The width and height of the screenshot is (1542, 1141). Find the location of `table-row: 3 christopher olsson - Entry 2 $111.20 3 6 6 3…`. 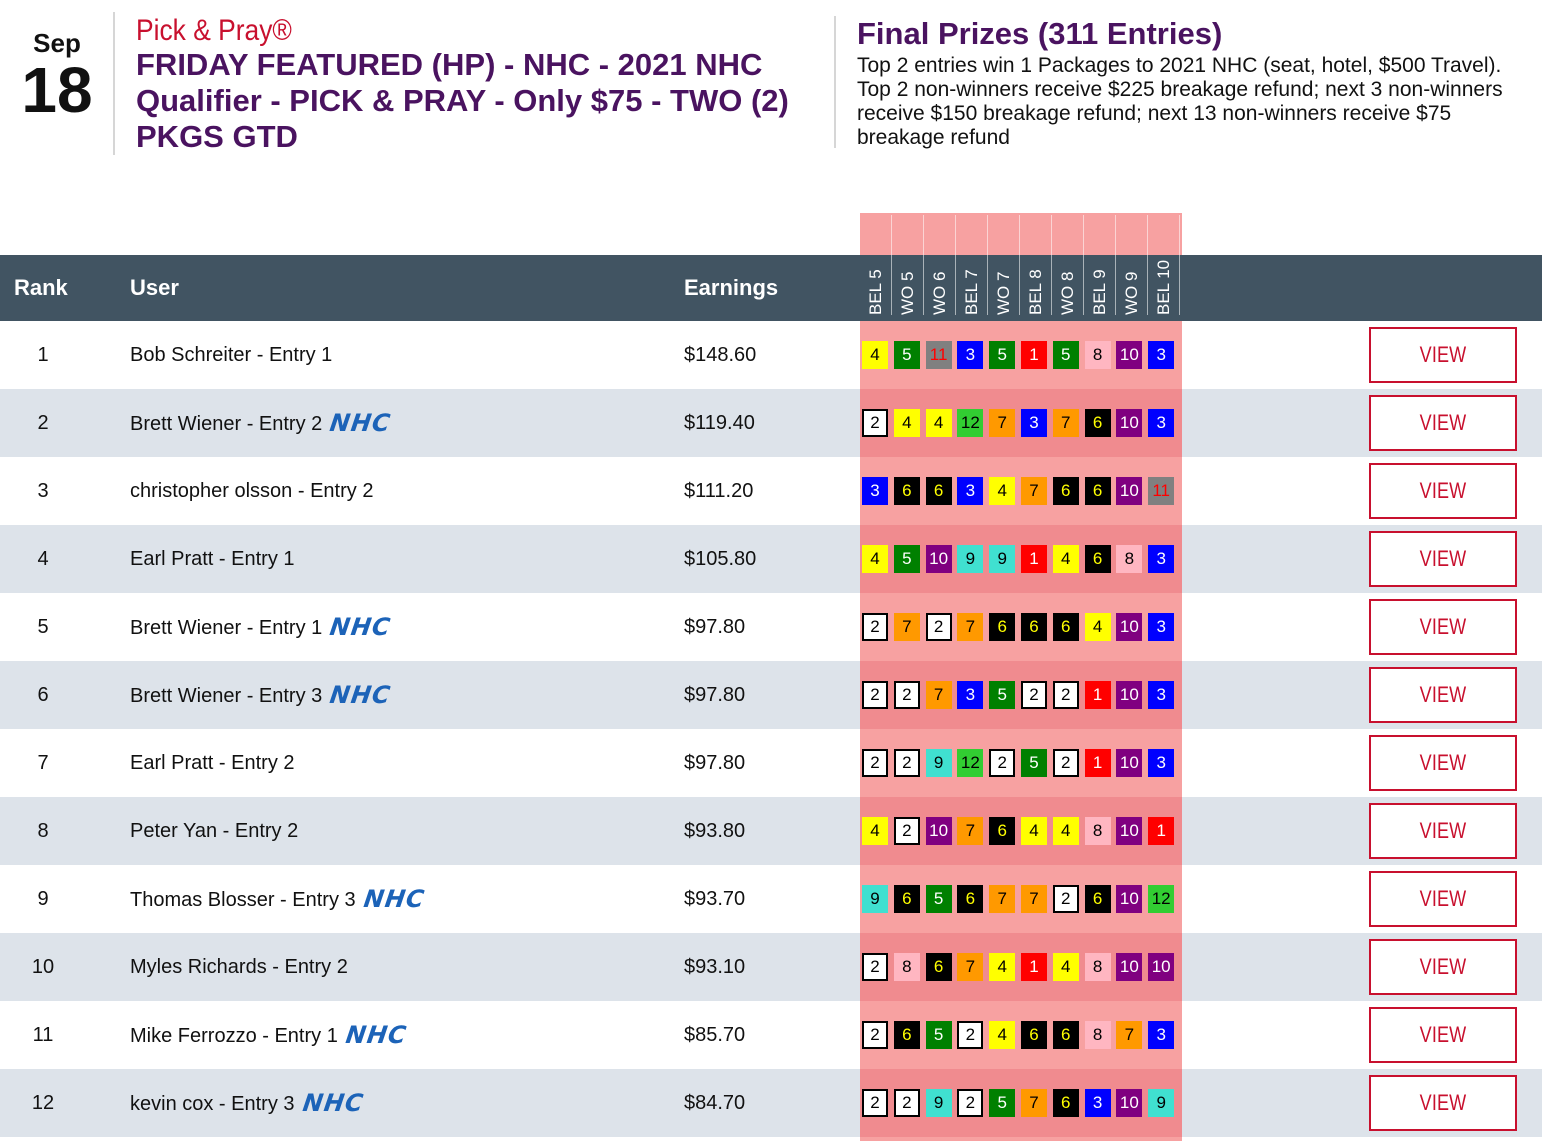

table-row: 3 christopher olsson - Entry 2 $111.20 3 6 6 3… is located at coordinates (771, 506).